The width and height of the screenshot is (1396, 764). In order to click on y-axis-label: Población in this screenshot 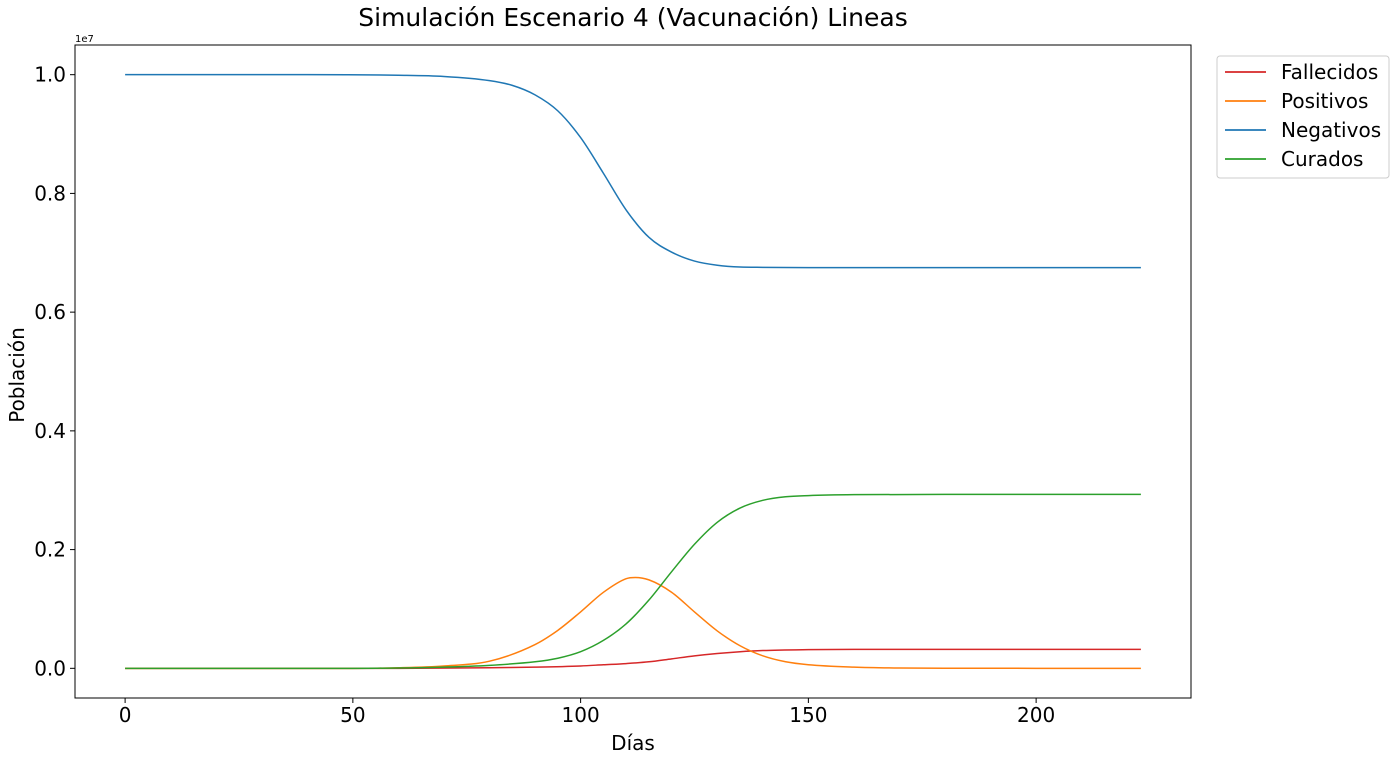, I will do `click(17, 375)`.